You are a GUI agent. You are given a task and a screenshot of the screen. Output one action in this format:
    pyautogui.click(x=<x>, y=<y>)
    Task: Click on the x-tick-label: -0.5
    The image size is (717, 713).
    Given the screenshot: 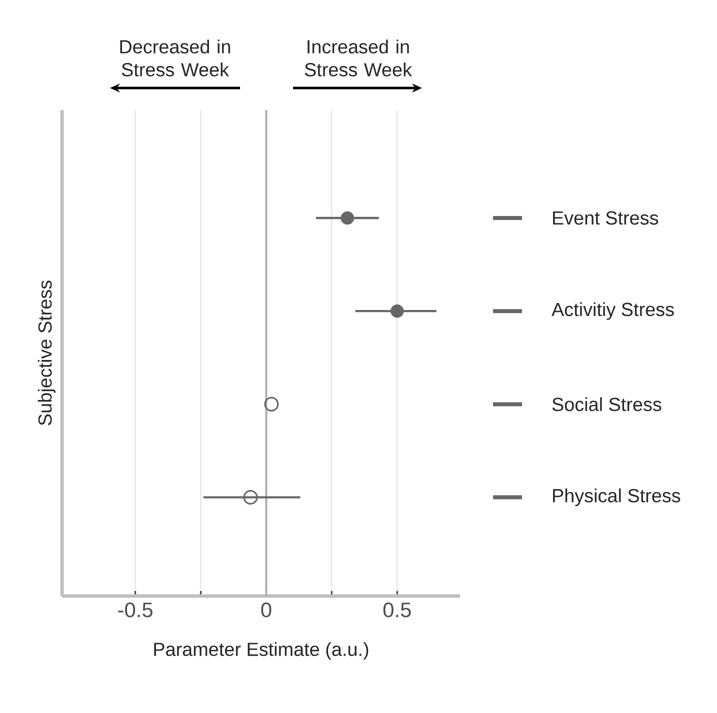 What is the action you would take?
    pyautogui.click(x=135, y=610)
    